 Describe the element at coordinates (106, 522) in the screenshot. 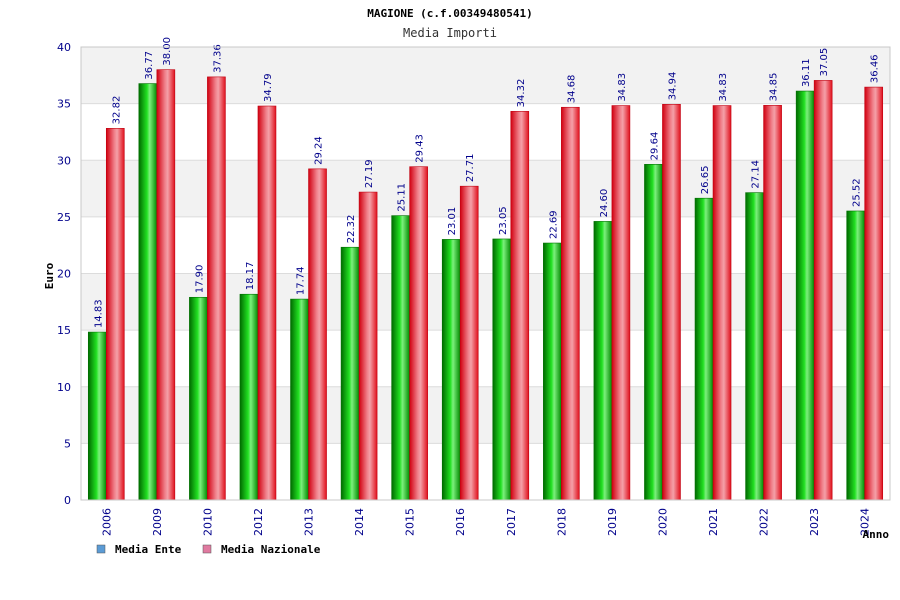

I see `x-tick-label: 2006` at that location.